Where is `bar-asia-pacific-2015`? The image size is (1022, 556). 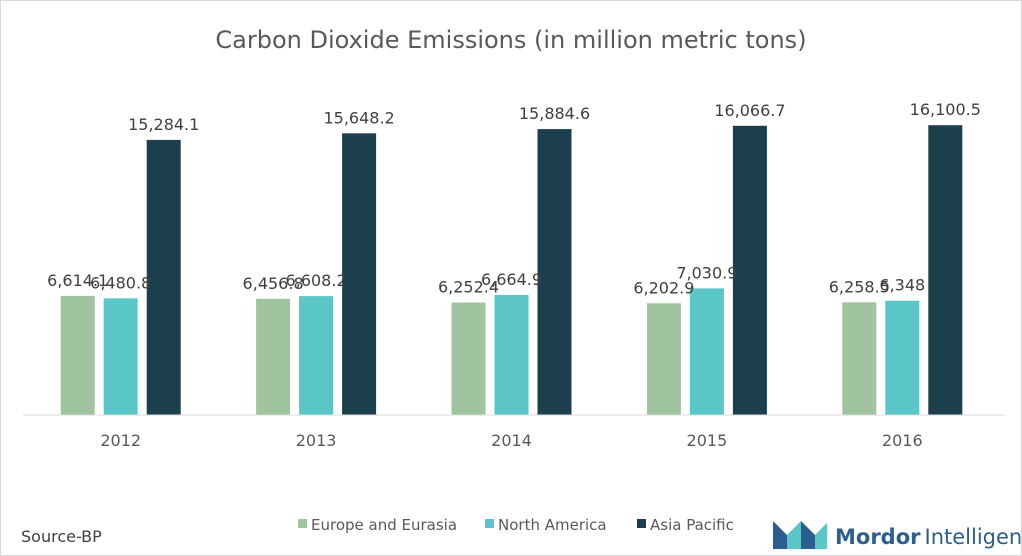
bar-asia-pacific-2015 is located at coordinates (749, 270).